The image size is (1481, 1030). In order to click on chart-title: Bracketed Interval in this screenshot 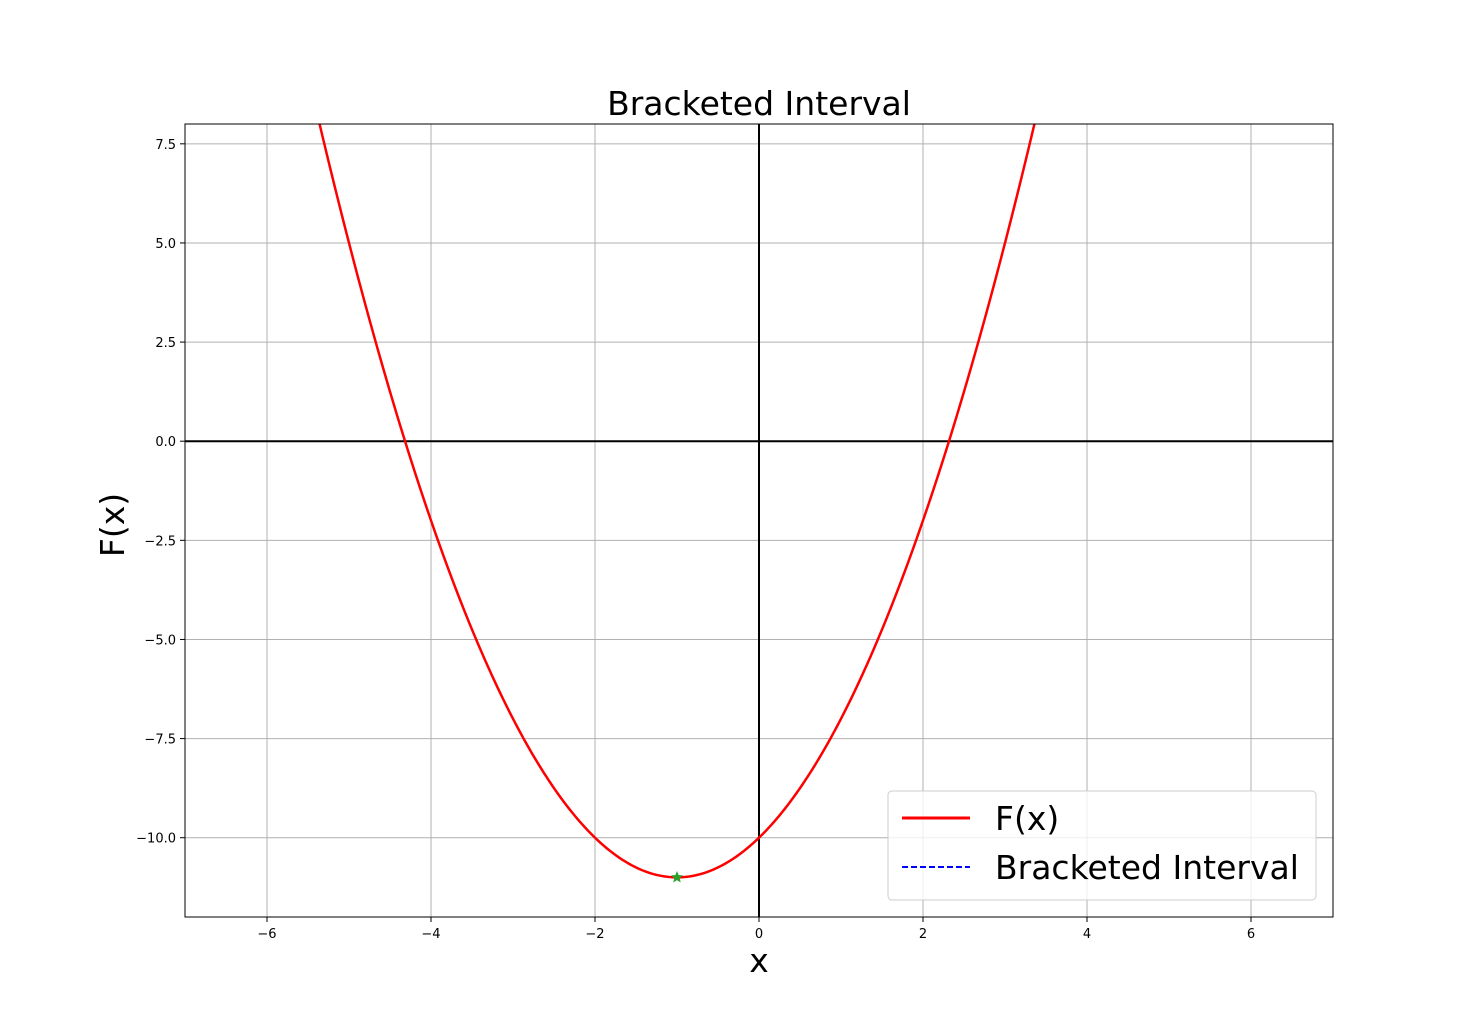, I will do `click(759, 103)`.